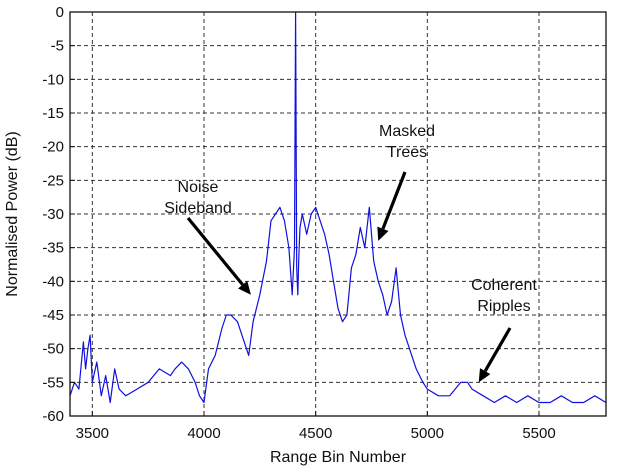 The height and width of the screenshot is (472, 618). Describe the element at coordinates (53, 416) in the screenshot. I see `y-tick-label: -60` at that location.